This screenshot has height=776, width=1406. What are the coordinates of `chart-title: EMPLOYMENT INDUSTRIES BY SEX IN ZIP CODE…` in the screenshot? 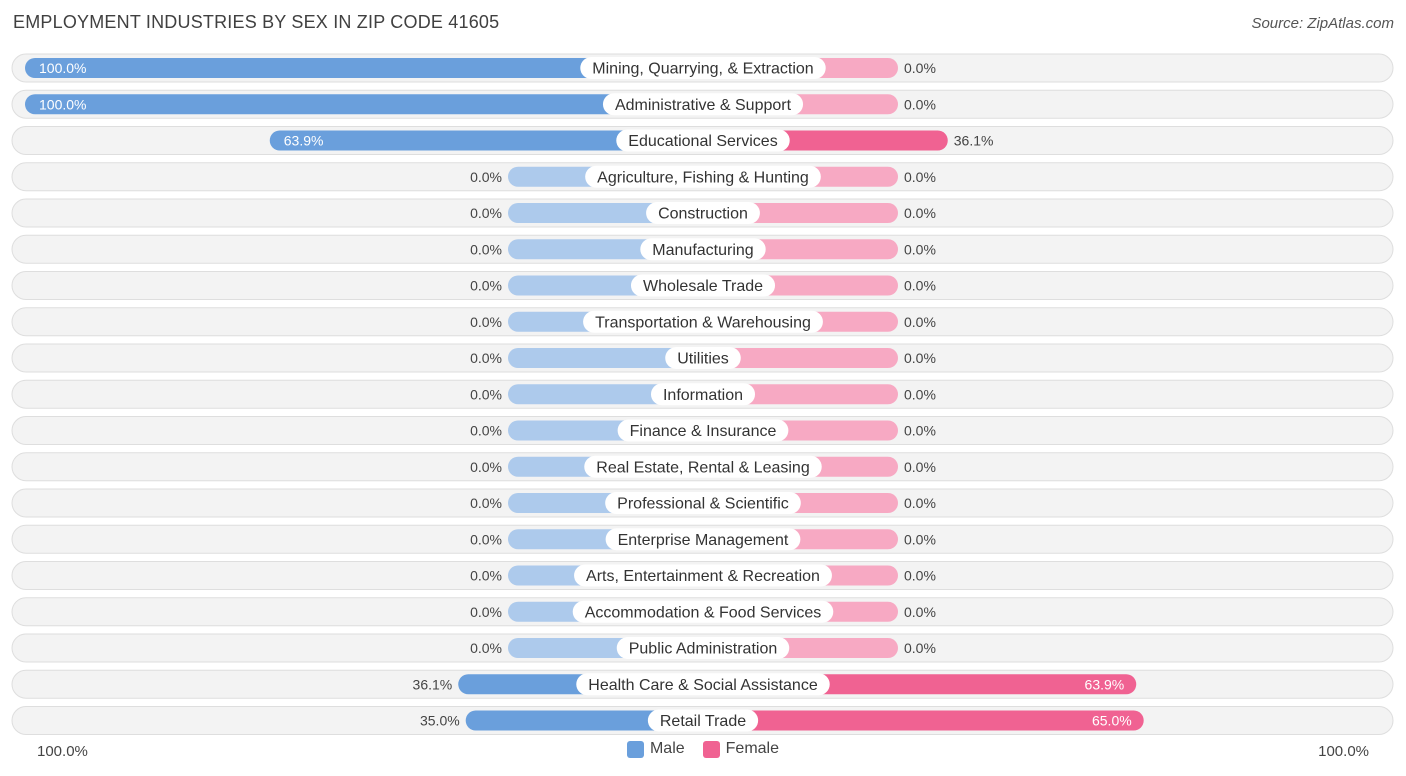 It's located at (256, 22).